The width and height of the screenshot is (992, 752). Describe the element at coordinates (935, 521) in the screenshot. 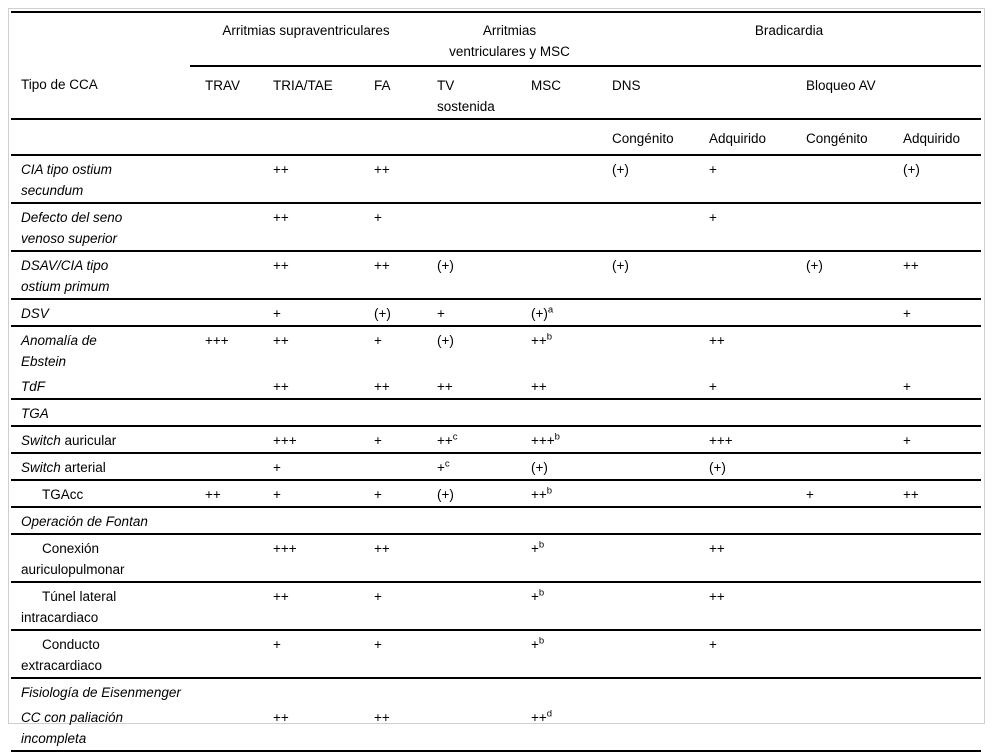

I see `cell-r10-c9` at that location.